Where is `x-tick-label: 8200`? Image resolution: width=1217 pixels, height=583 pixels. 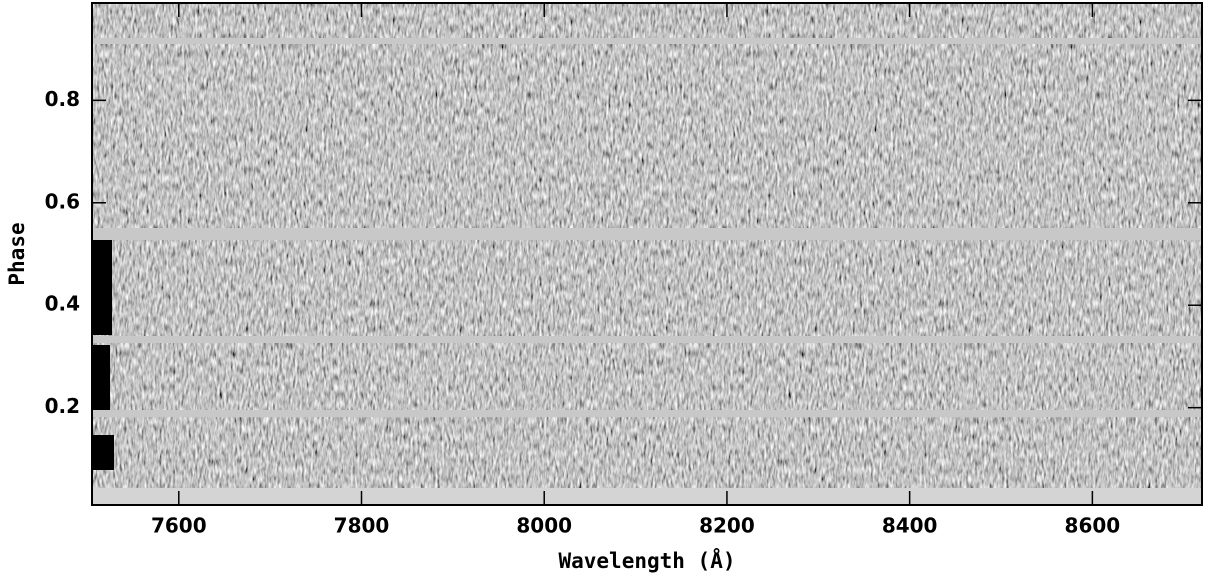 x-tick-label: 8200 is located at coordinates (727, 526).